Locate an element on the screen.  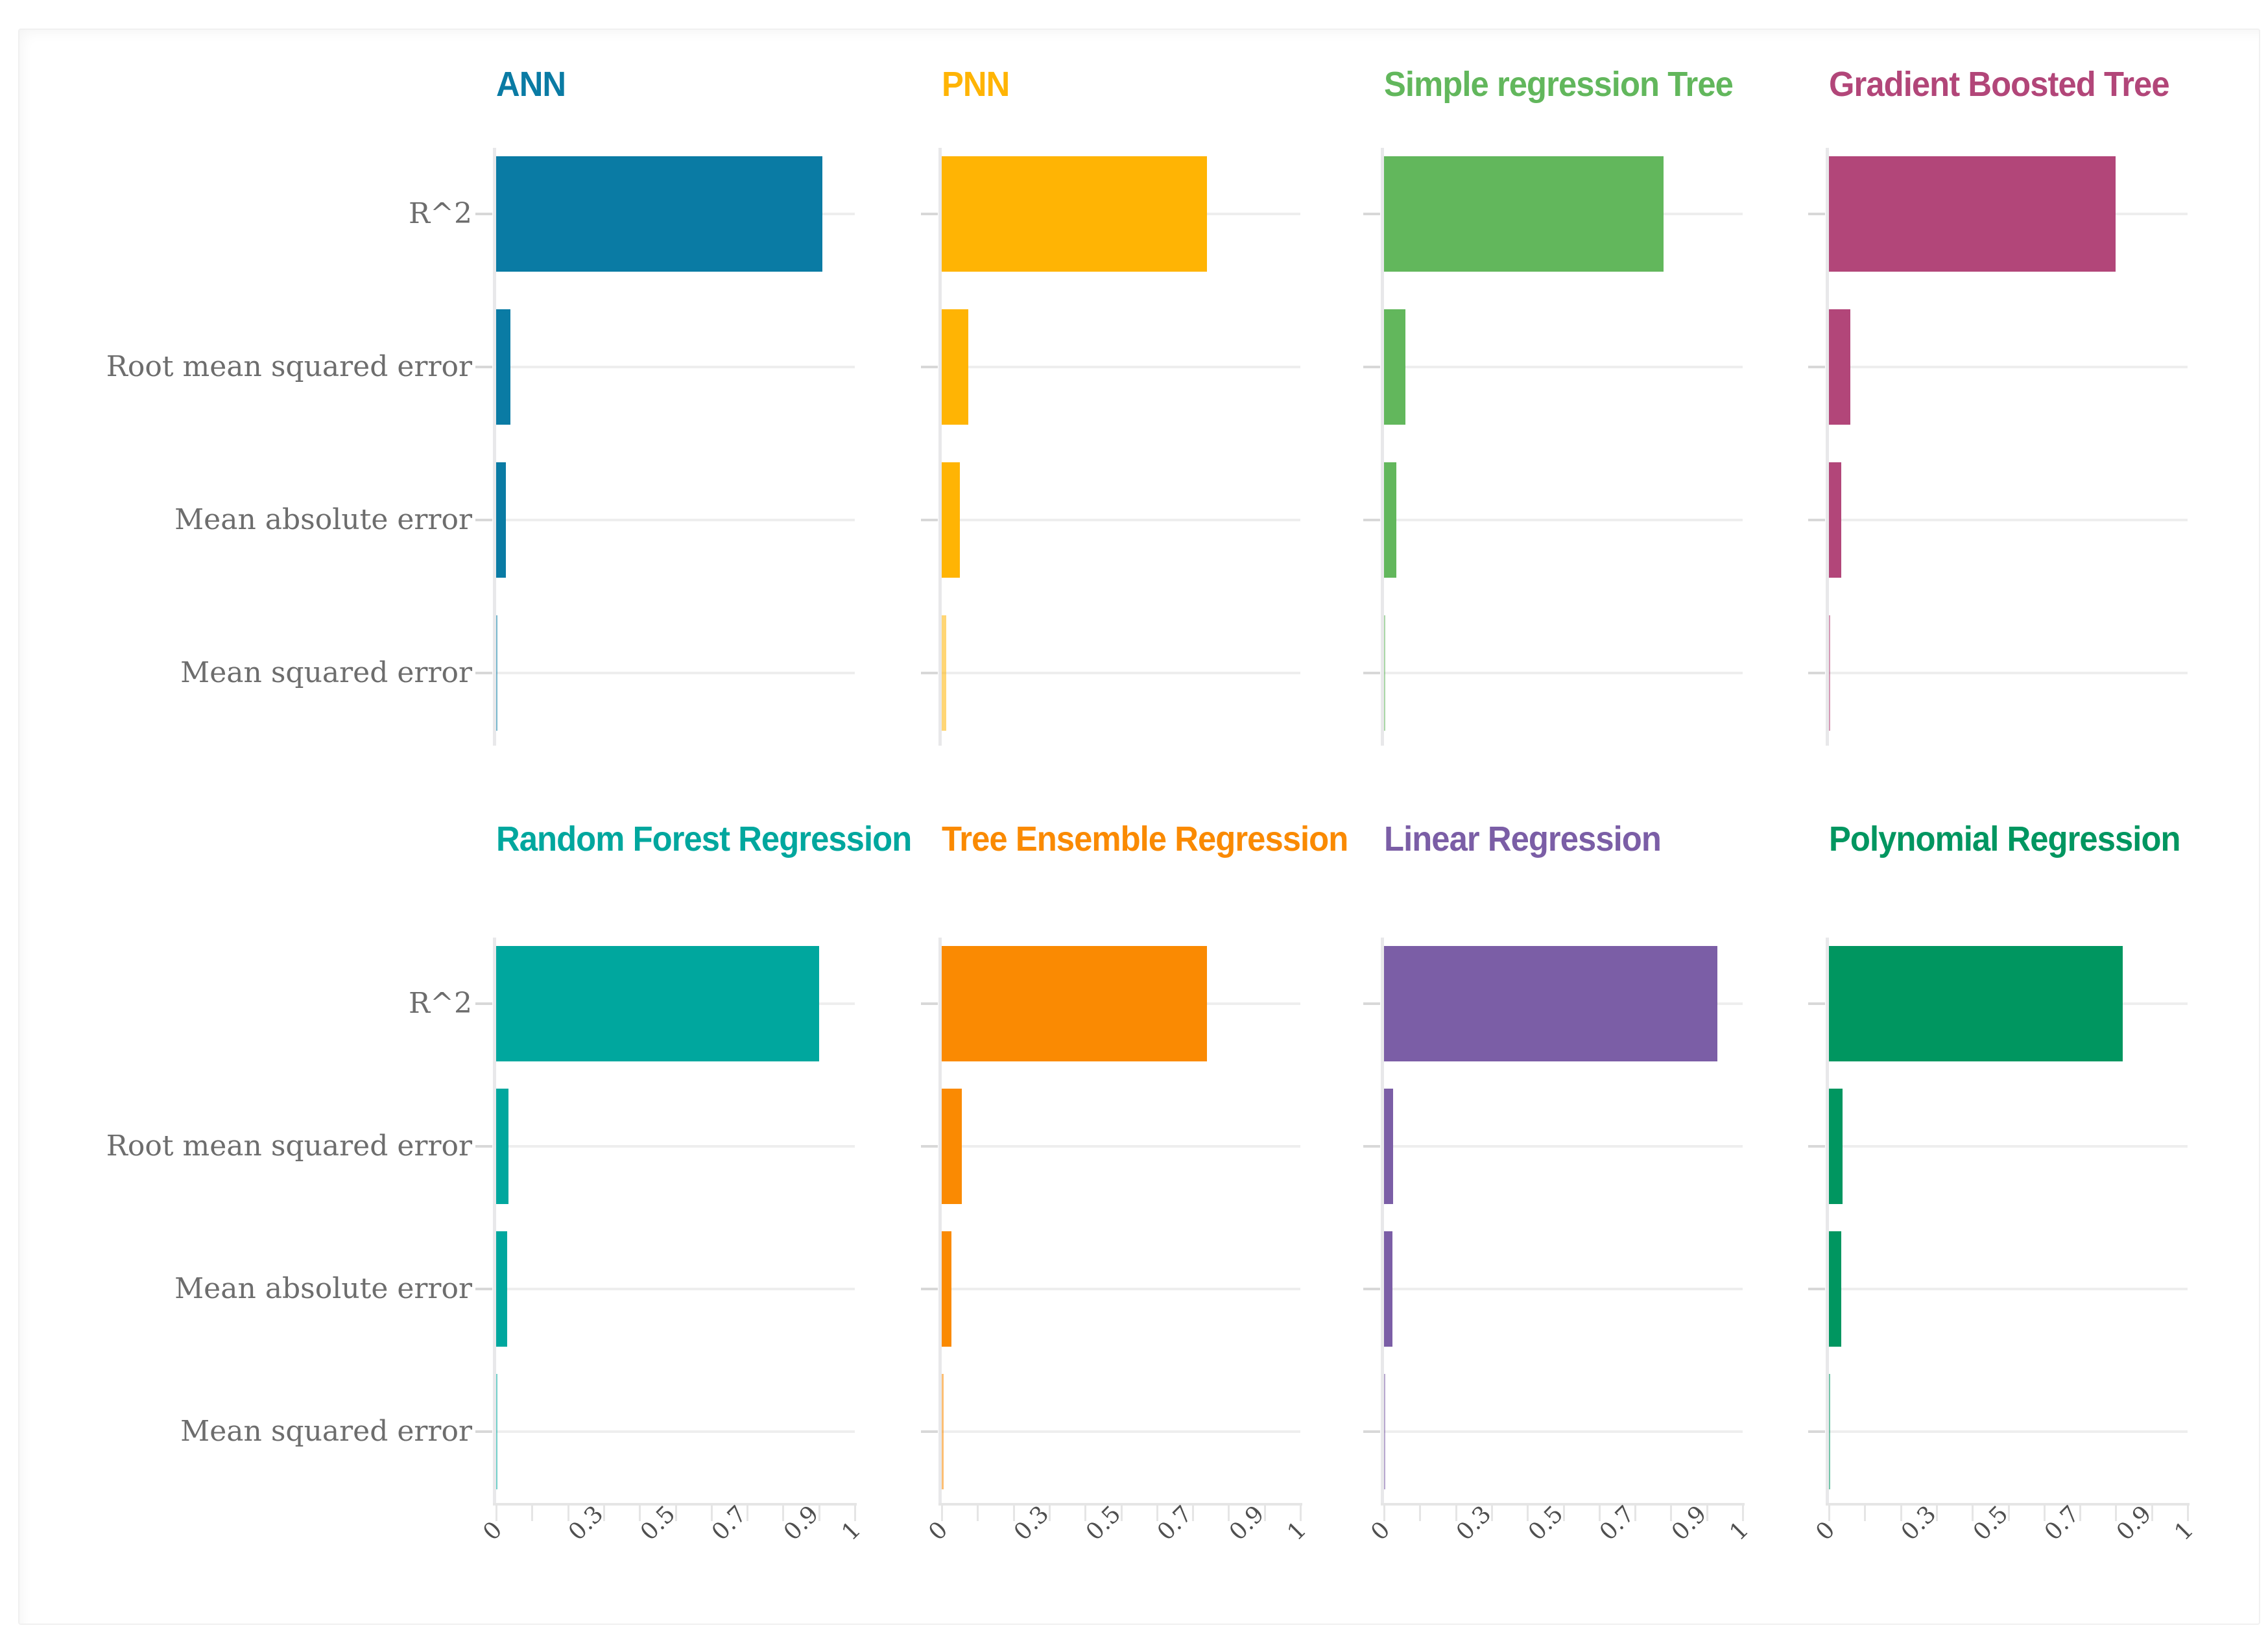
bar-simple-regression-tree-root-mean-squared-error is located at coordinates (1395, 367).